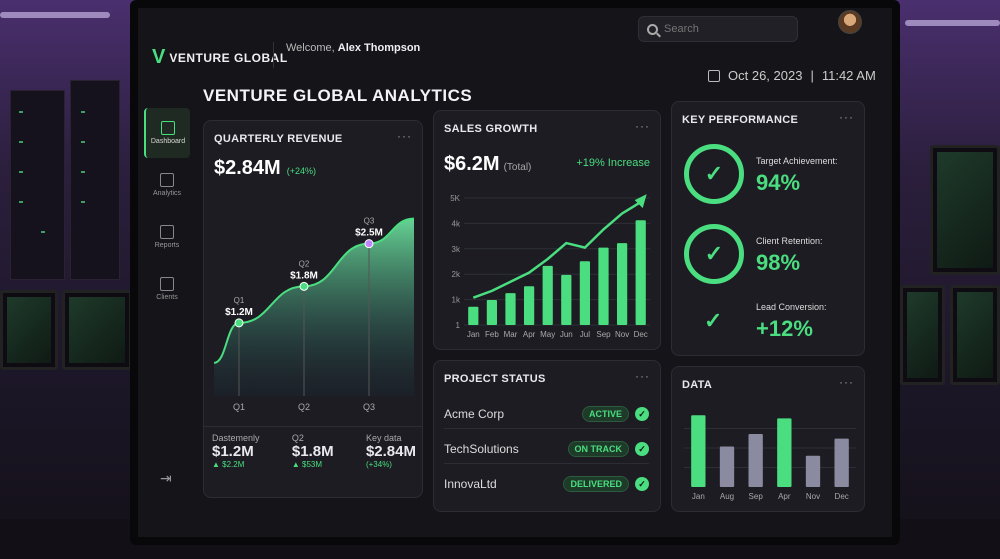 The image size is (1000, 559). I want to click on project-name: Acme Corp, so click(474, 413).